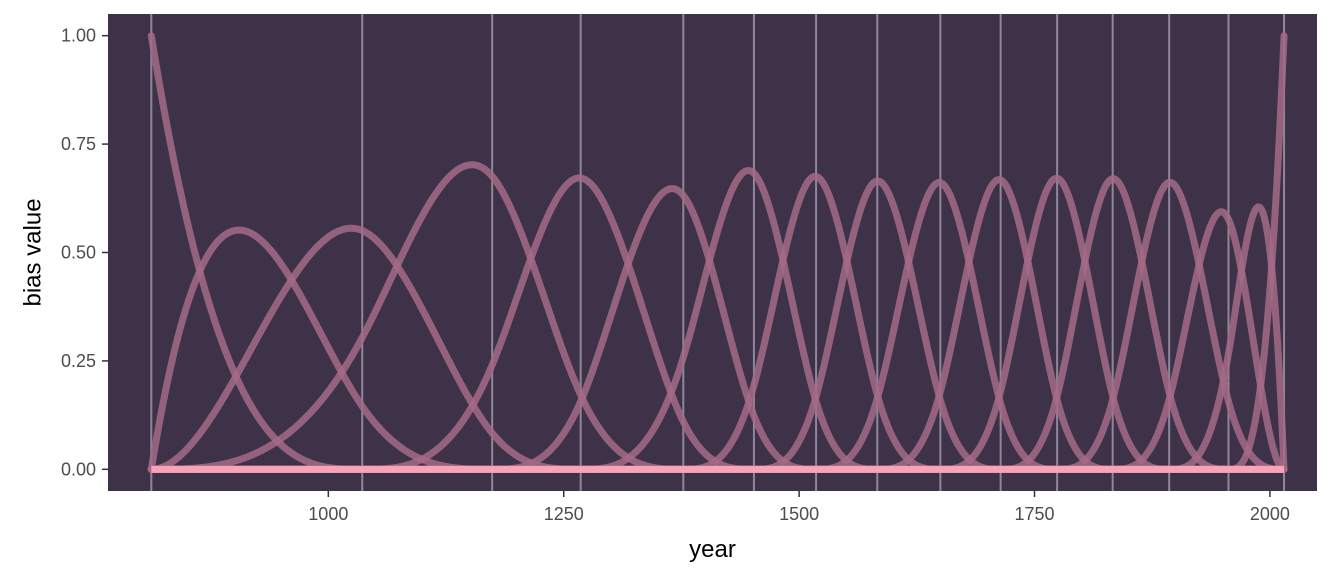  What do you see at coordinates (78, 361) in the screenshot?
I see `y-tick-label: 0.25` at bounding box center [78, 361].